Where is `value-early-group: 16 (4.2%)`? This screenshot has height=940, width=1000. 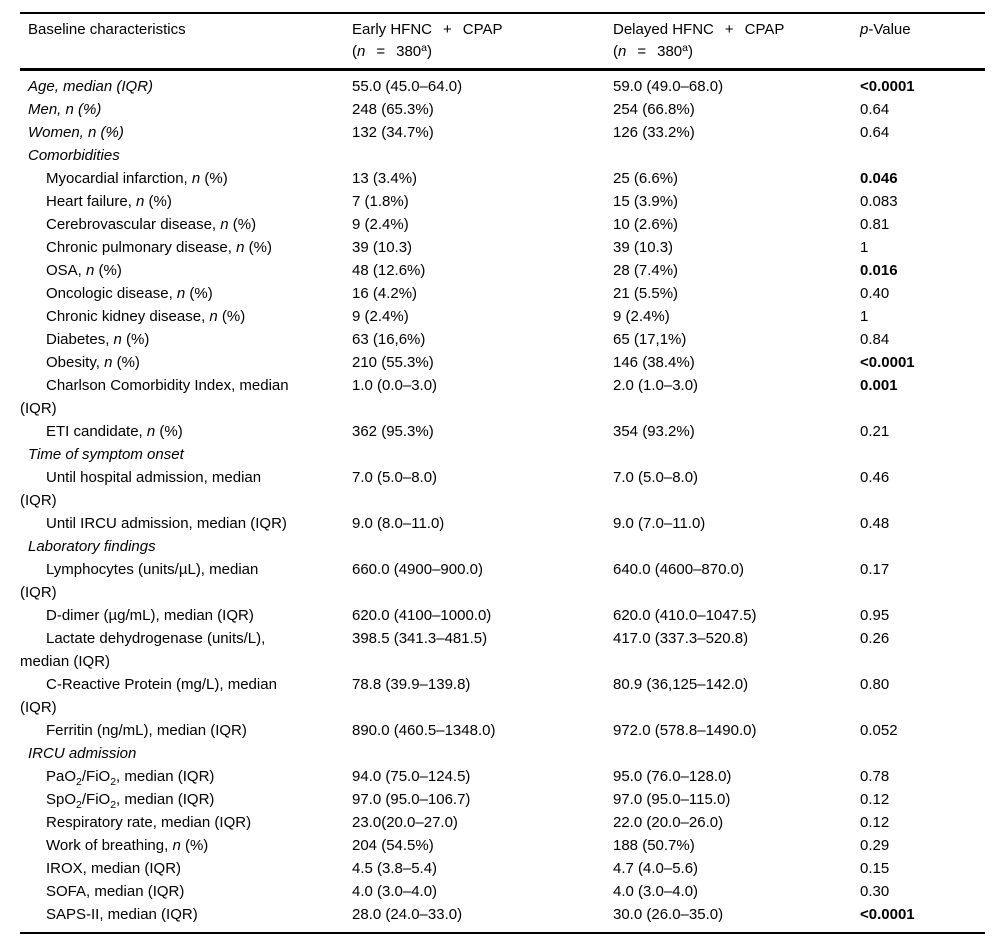
value-early-group: 16 (4.2%) is located at coordinates (385, 293).